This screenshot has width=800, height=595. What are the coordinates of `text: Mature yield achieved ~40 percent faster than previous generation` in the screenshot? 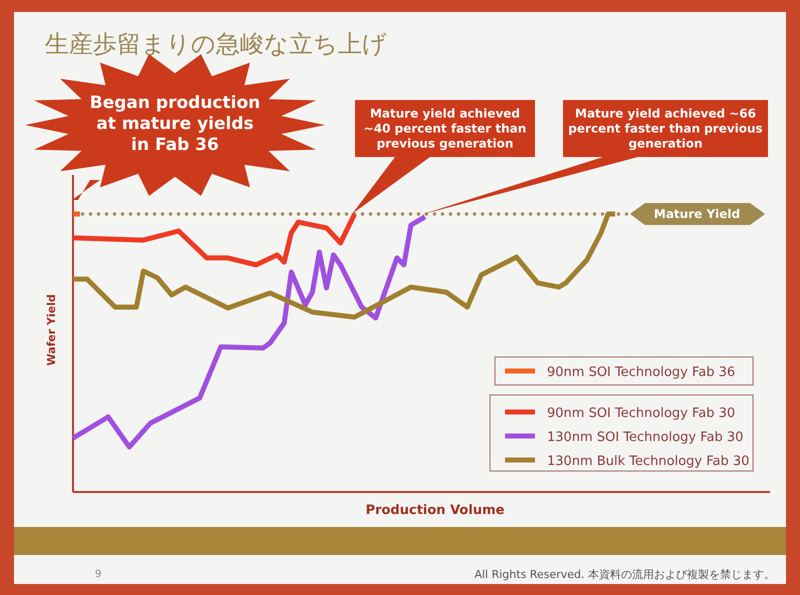 It's located at (445, 128).